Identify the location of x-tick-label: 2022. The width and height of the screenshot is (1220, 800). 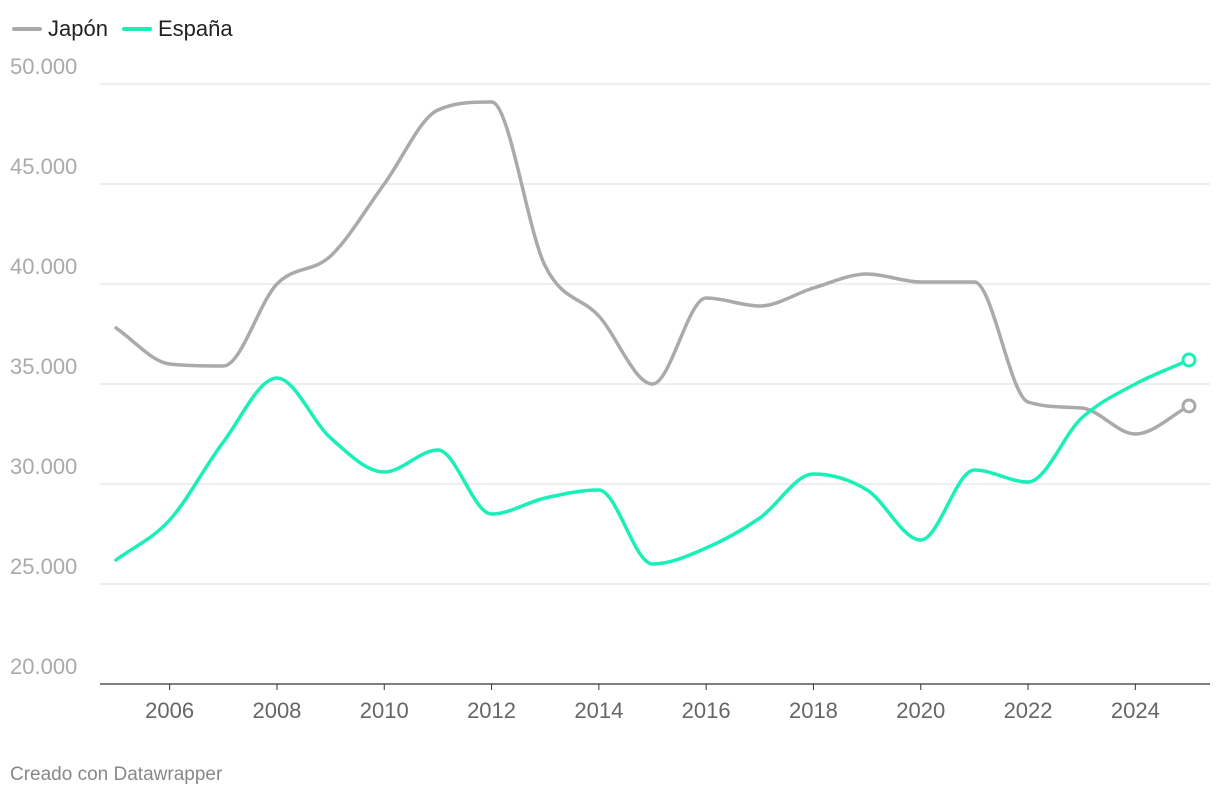
(1028, 710).